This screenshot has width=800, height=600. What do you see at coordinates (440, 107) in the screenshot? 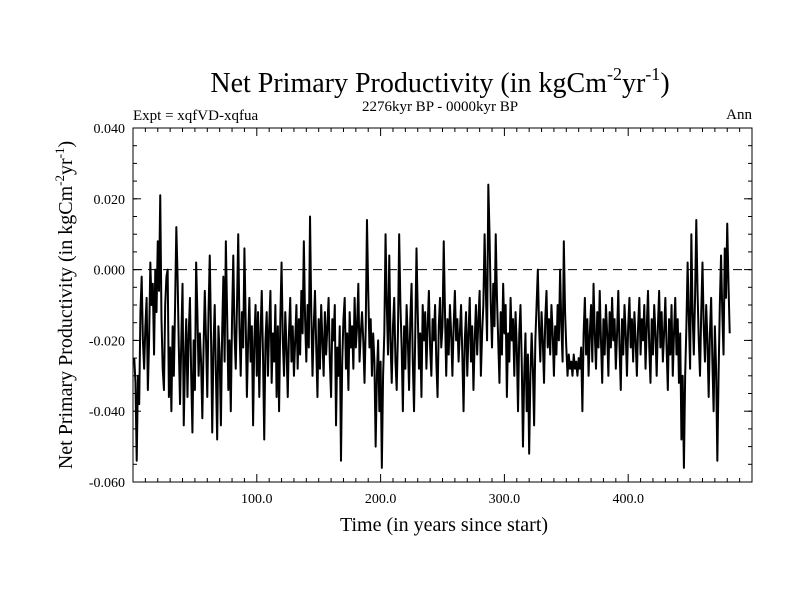
I see `period-label: 2276kyr BP - 0000kyr BP` at bounding box center [440, 107].